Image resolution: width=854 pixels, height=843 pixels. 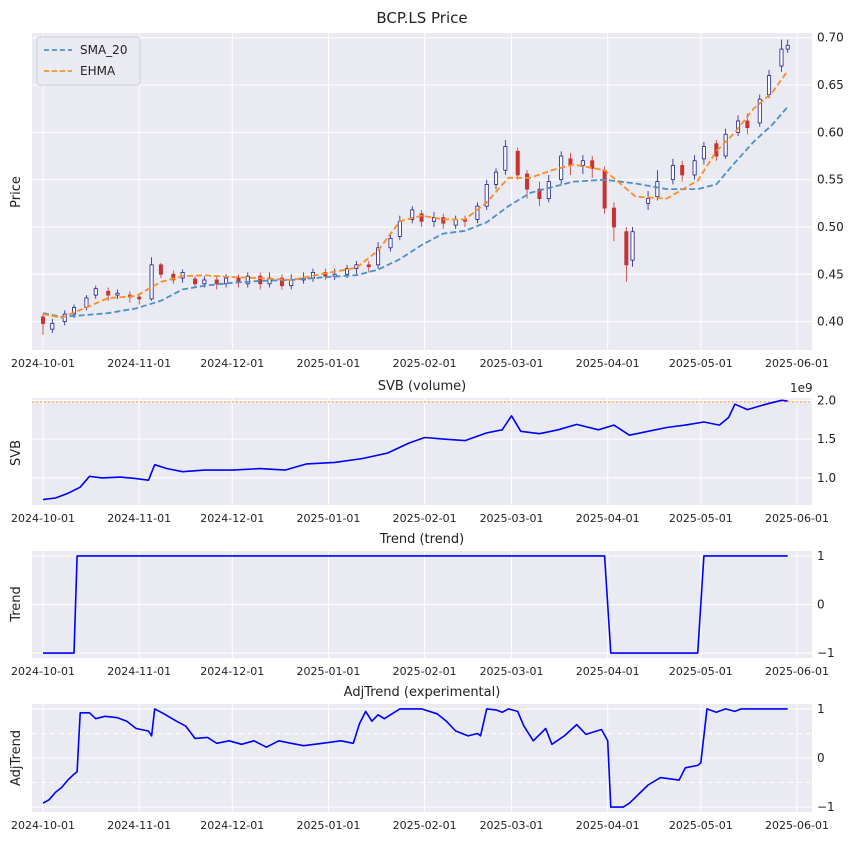 What do you see at coordinates (826, 400) in the screenshot?
I see `svb-ytick-label: 2.0` at bounding box center [826, 400].